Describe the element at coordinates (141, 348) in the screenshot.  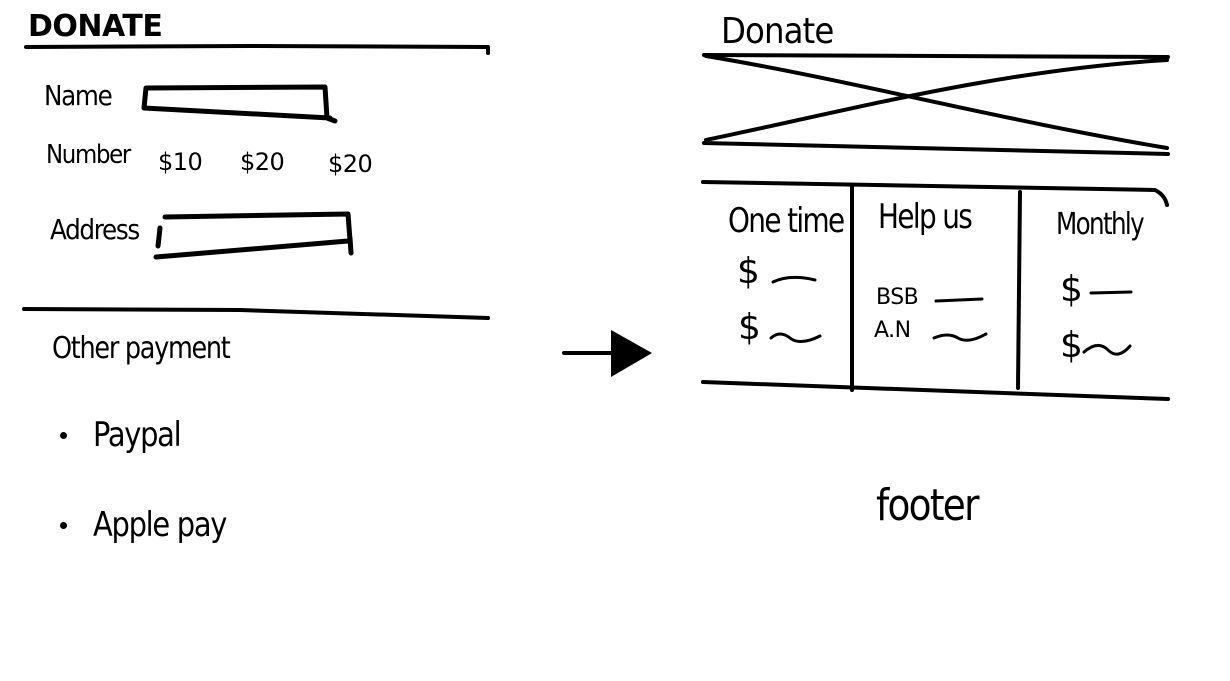
I see `other-payment-heading: Other payment` at that location.